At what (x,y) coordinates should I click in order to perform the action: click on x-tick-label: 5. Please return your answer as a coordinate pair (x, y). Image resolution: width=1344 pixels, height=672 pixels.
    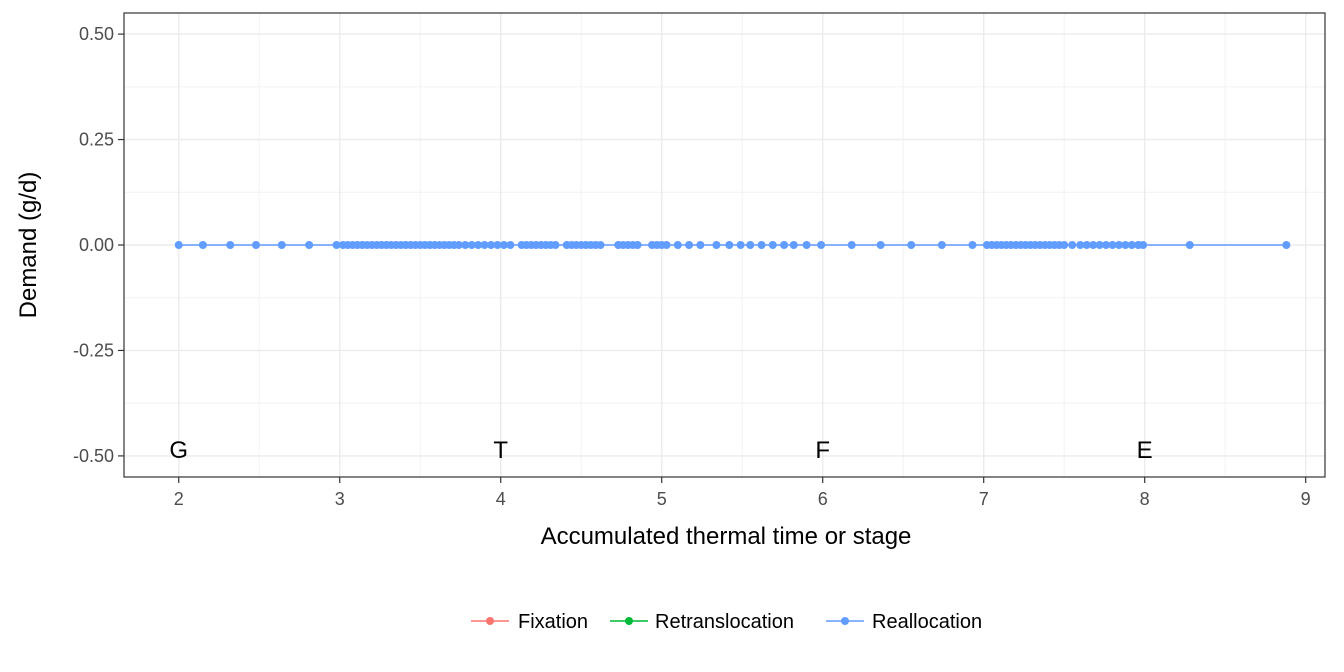
    Looking at the image, I should click on (662, 499).